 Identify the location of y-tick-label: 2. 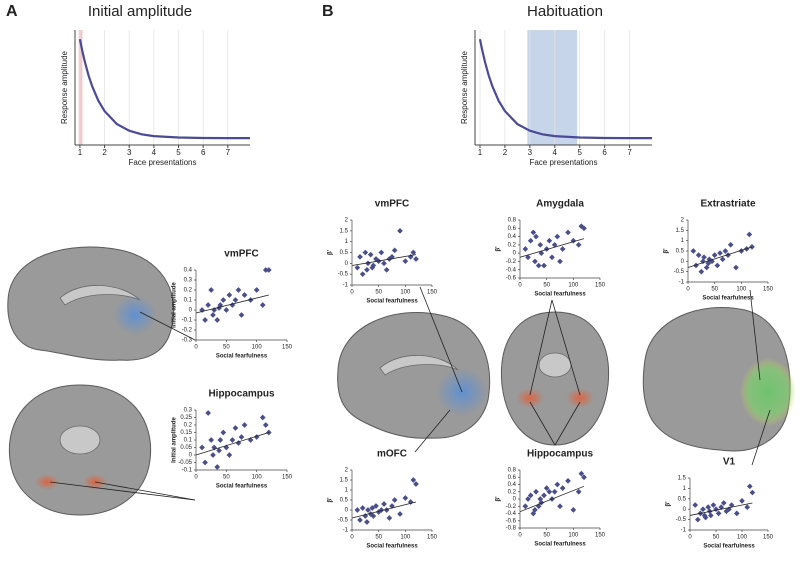
(347, 221).